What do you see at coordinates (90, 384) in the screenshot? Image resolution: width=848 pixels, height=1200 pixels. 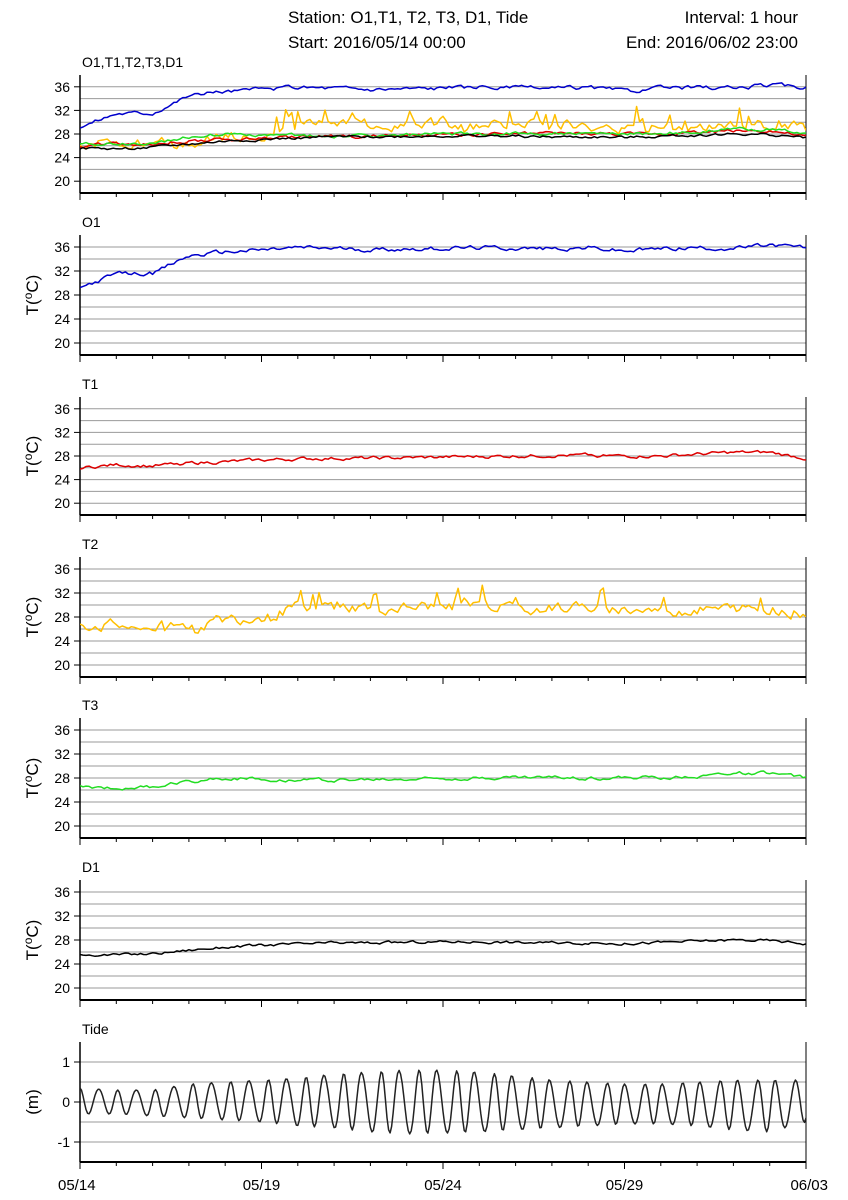 I see `panel-title: T1` at bounding box center [90, 384].